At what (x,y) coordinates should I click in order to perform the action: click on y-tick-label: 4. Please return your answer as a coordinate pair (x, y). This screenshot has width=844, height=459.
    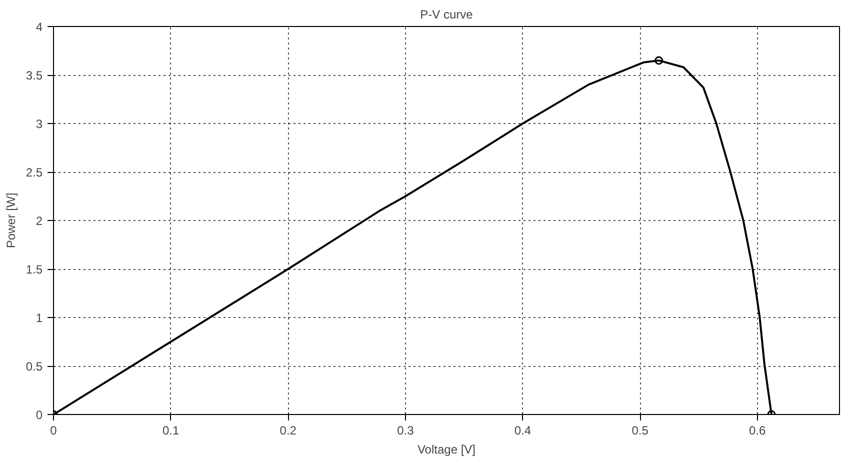
    Looking at the image, I should click on (39, 27).